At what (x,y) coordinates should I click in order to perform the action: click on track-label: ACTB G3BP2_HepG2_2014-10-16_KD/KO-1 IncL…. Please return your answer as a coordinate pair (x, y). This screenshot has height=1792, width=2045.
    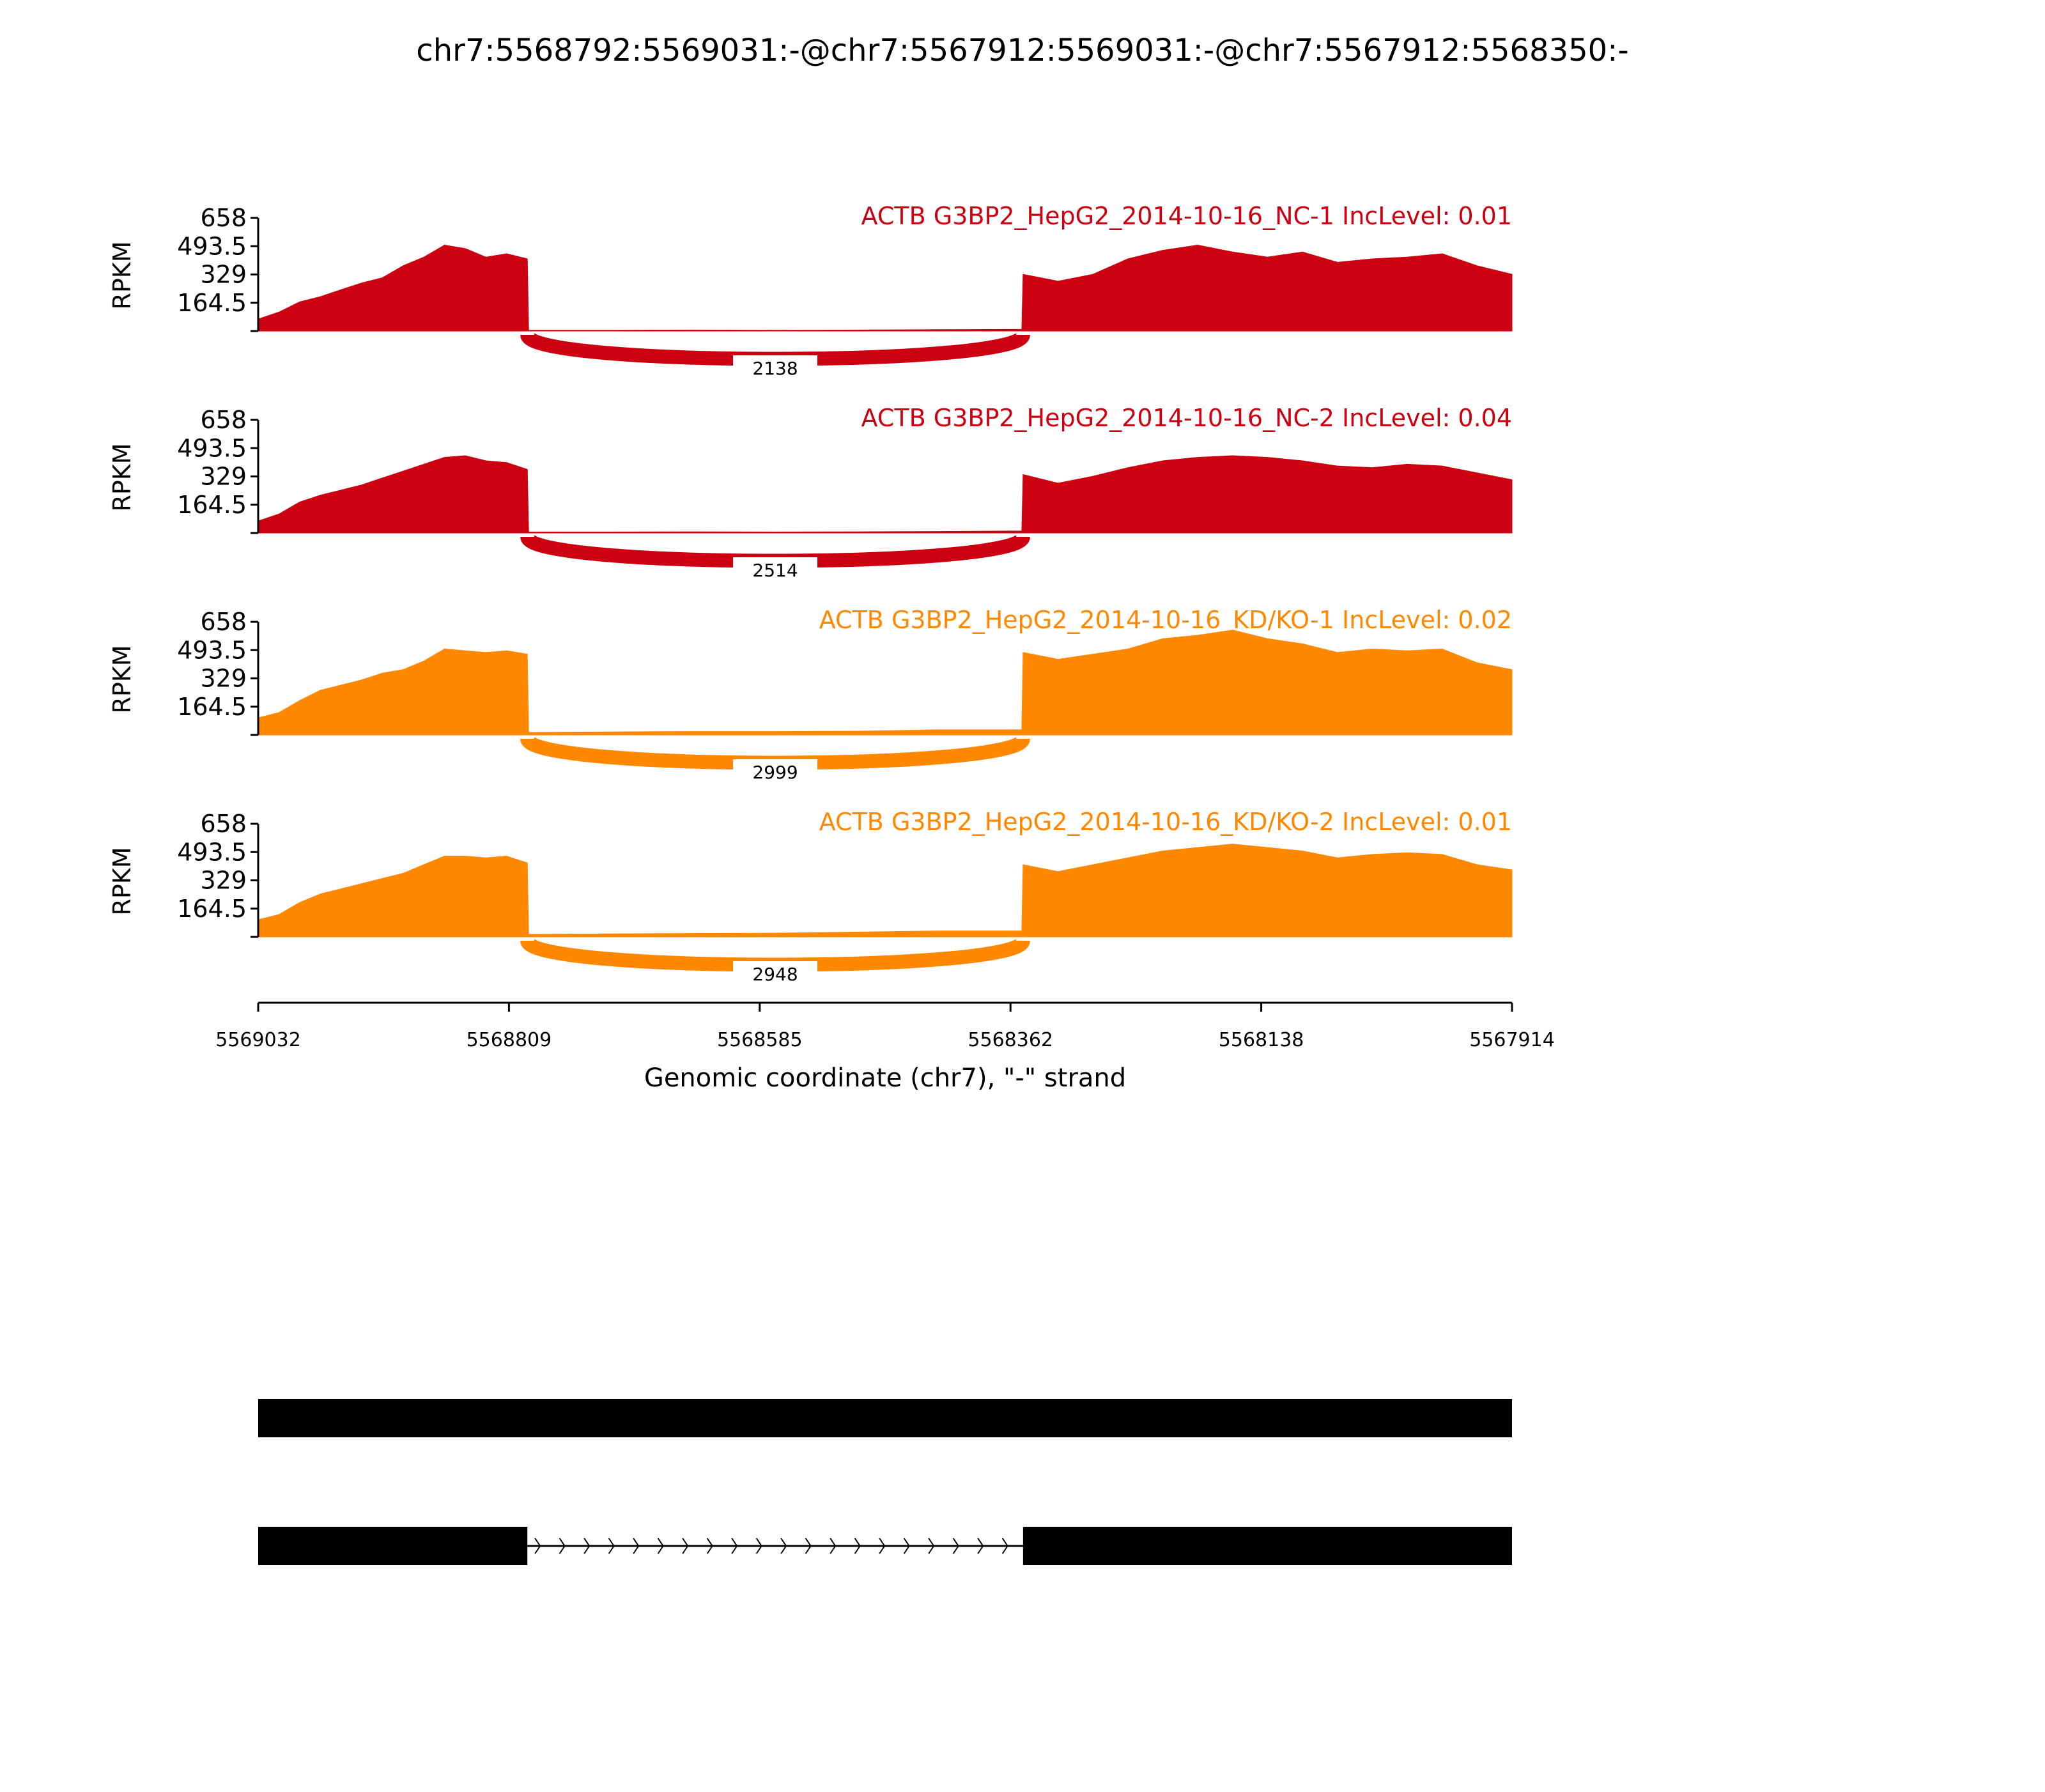
    Looking at the image, I should click on (1165, 620).